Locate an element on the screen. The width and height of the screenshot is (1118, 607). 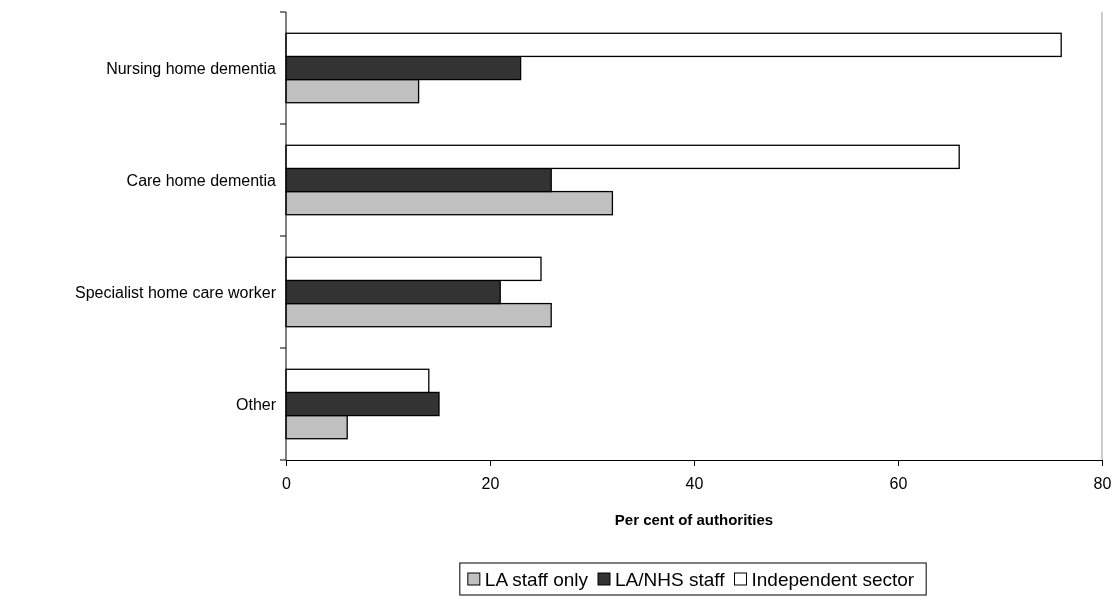
legend-label: LA/NHS staff is located at coordinates (670, 579).